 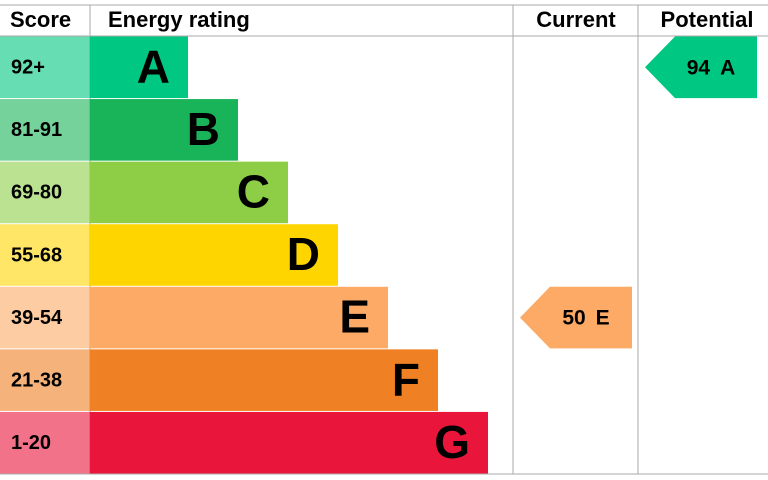 I want to click on current-arrow, so click(x=576, y=317).